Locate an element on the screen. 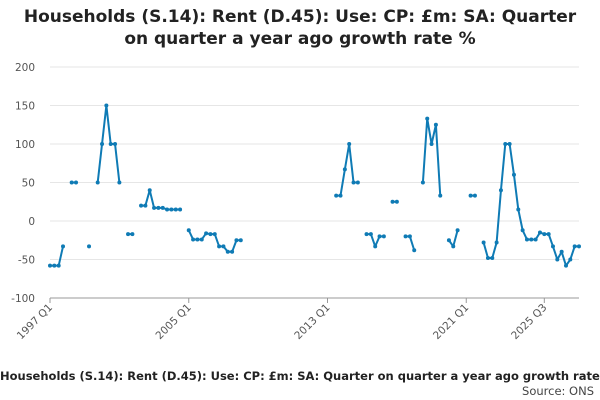 This screenshot has height=400, width=600. y-tick-label: -100 is located at coordinates (23, 299).